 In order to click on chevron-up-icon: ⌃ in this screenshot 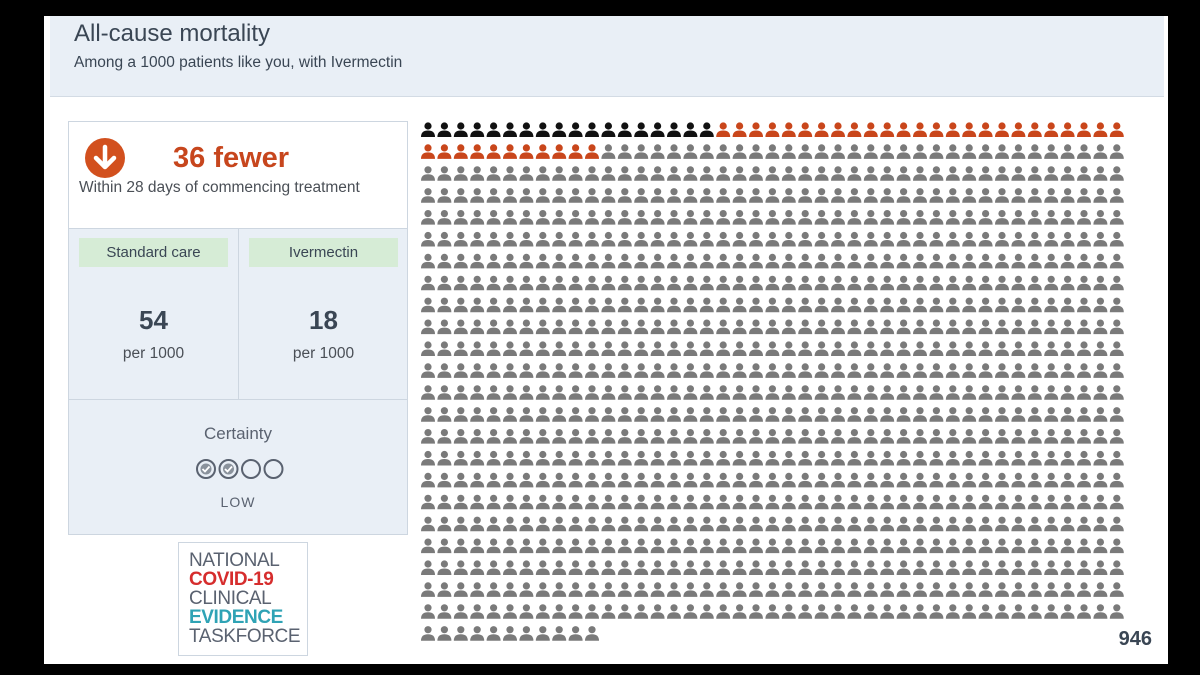, I will do `click(1125, 23)`.